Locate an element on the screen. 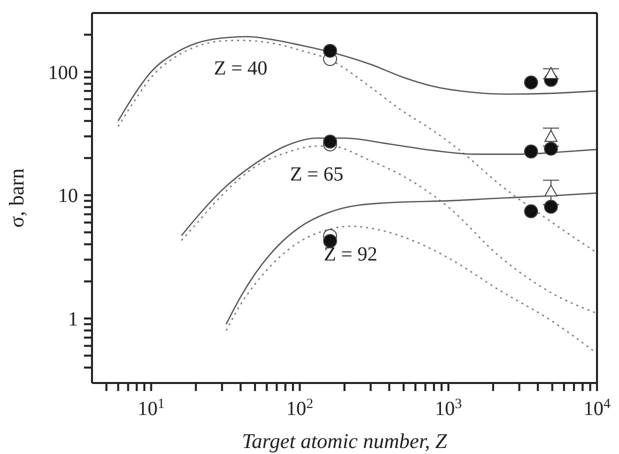  y-tick-label: 100 is located at coordinates (63, 73).